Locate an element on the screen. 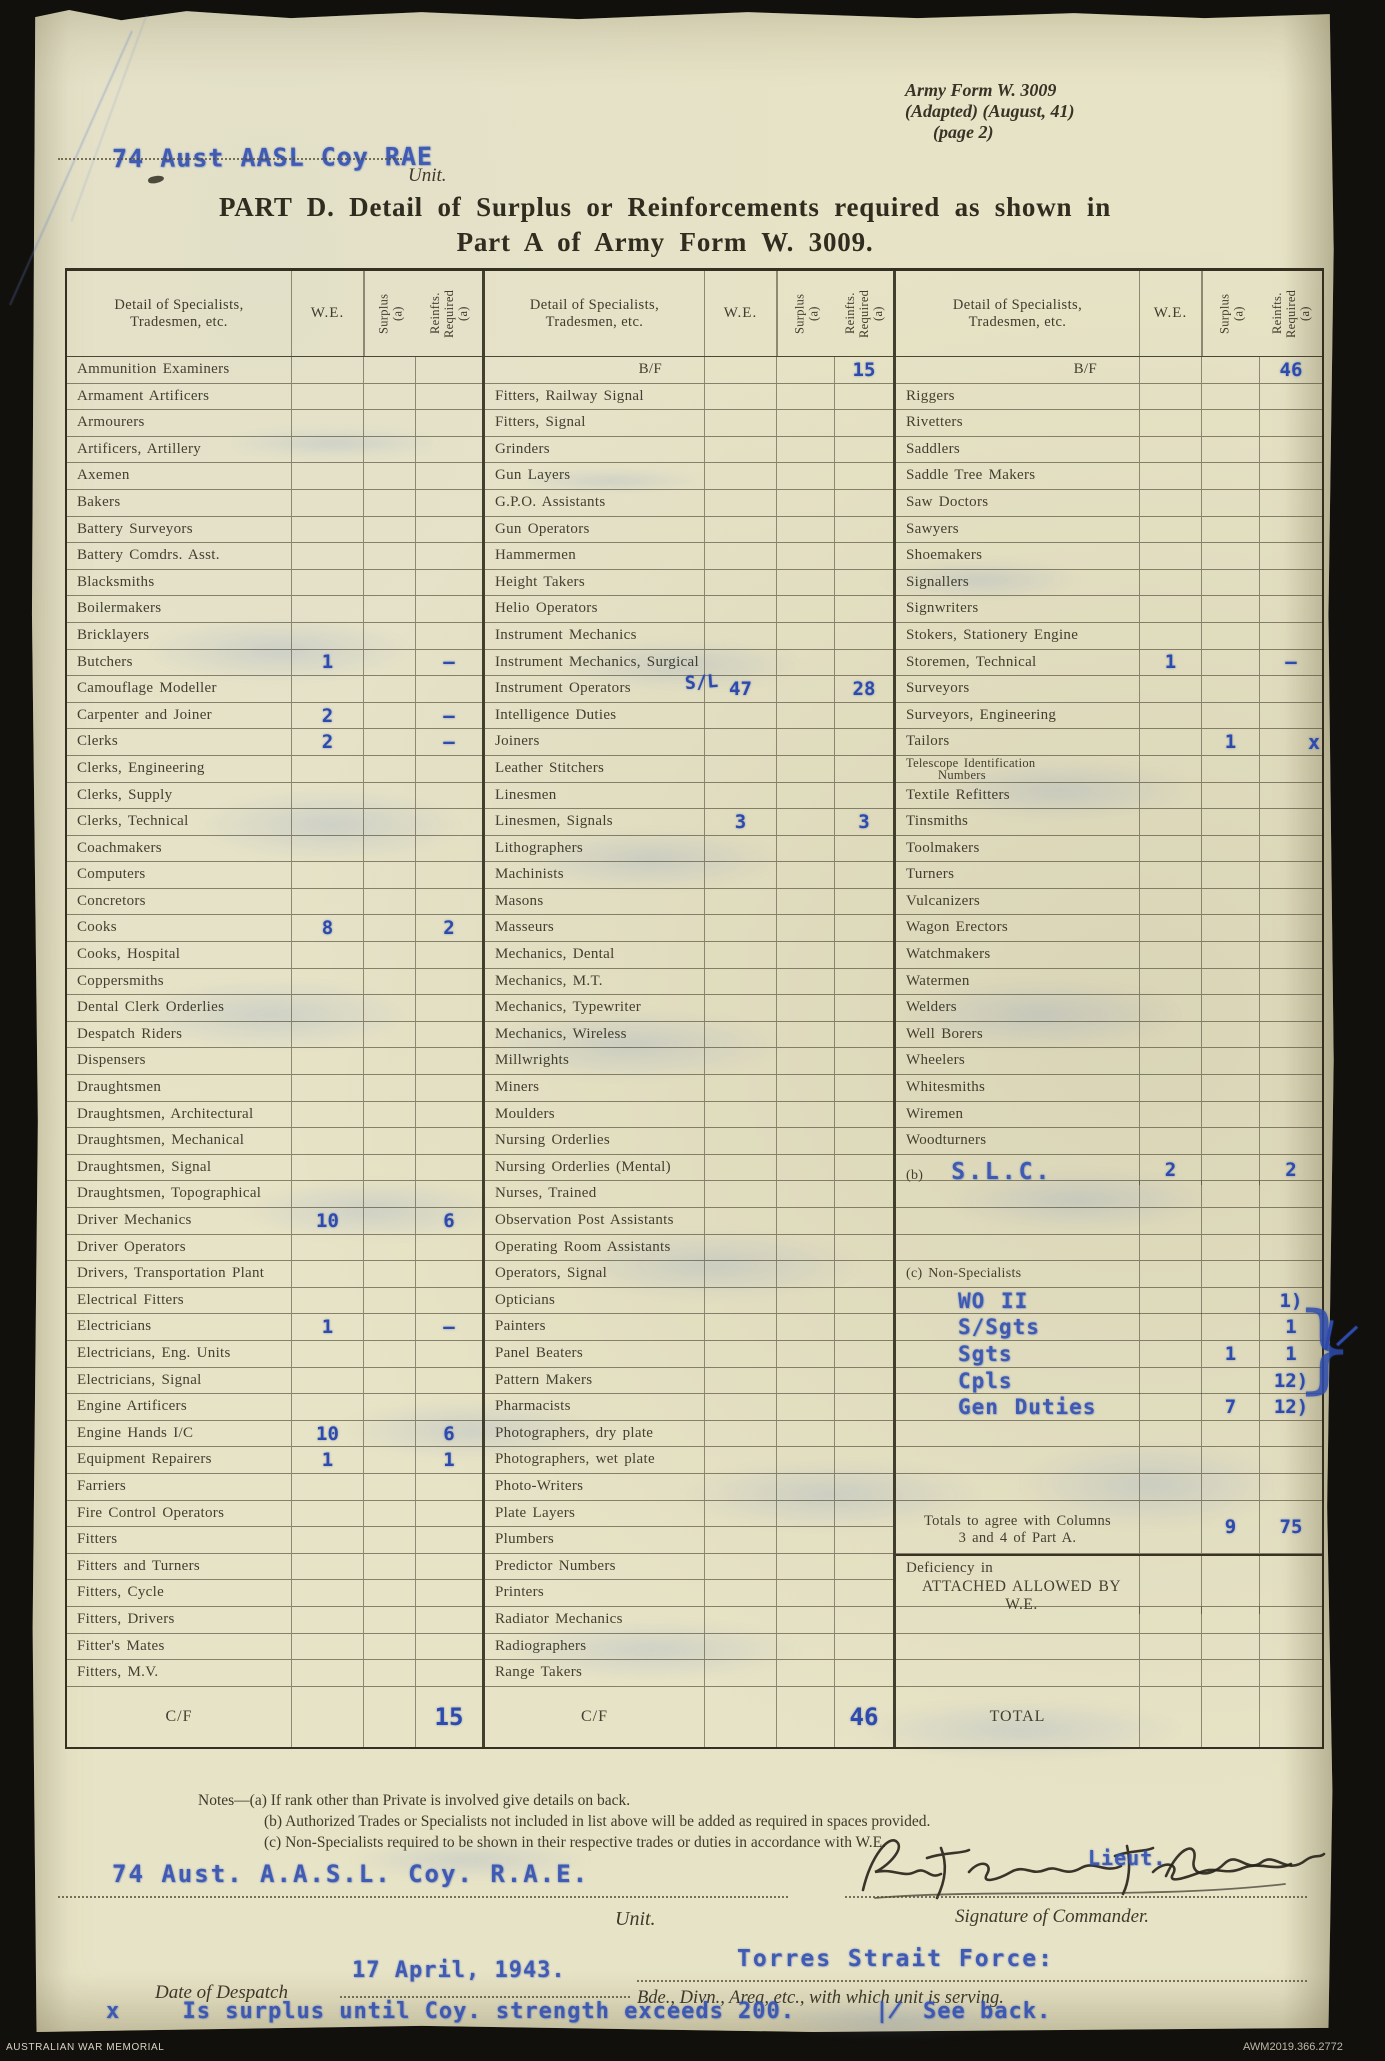  table-row: Wheelers is located at coordinates (1109, 1062).